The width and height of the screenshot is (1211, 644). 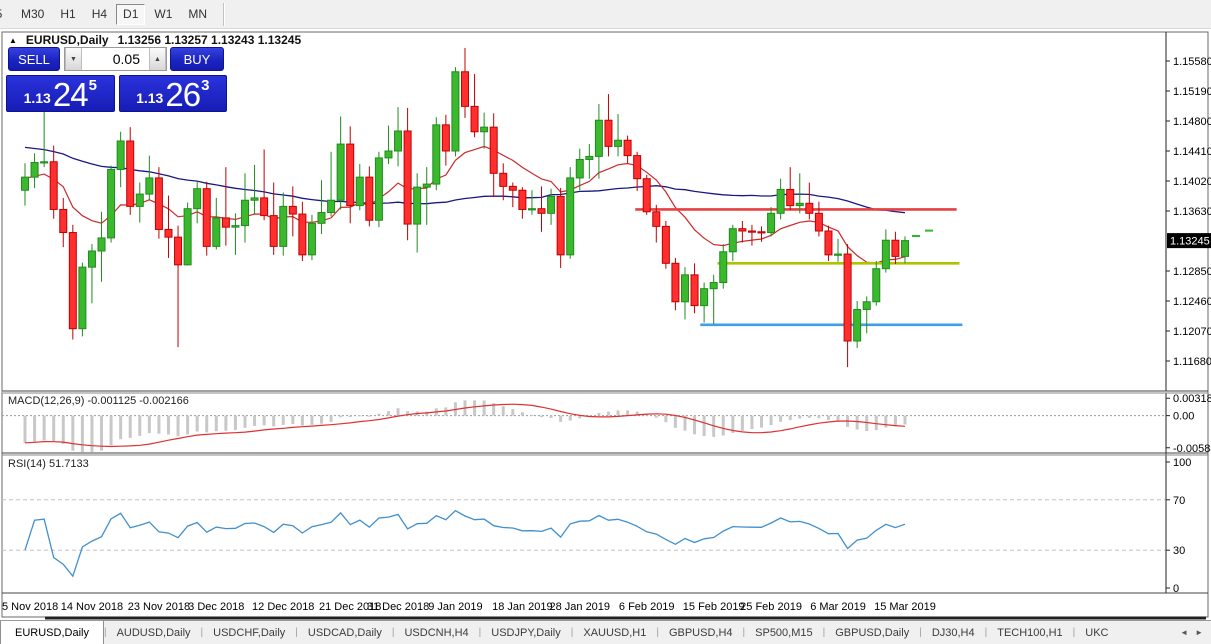 What do you see at coordinates (1097, 632) in the screenshot?
I see `chart-tab-ukc: UKC` at bounding box center [1097, 632].